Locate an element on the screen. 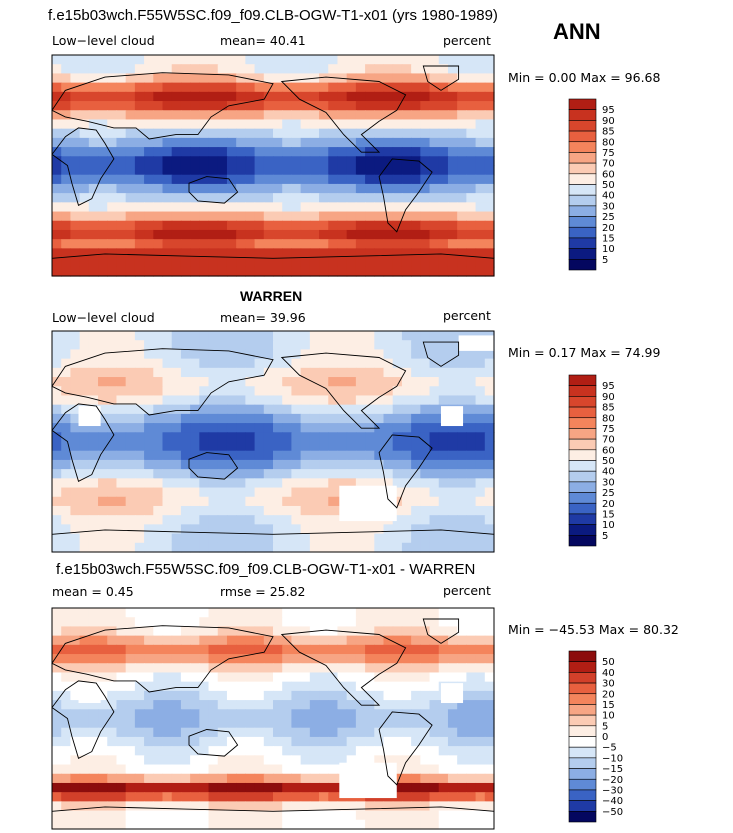  colorbar-tick-label: 25 is located at coordinates (608, 493).